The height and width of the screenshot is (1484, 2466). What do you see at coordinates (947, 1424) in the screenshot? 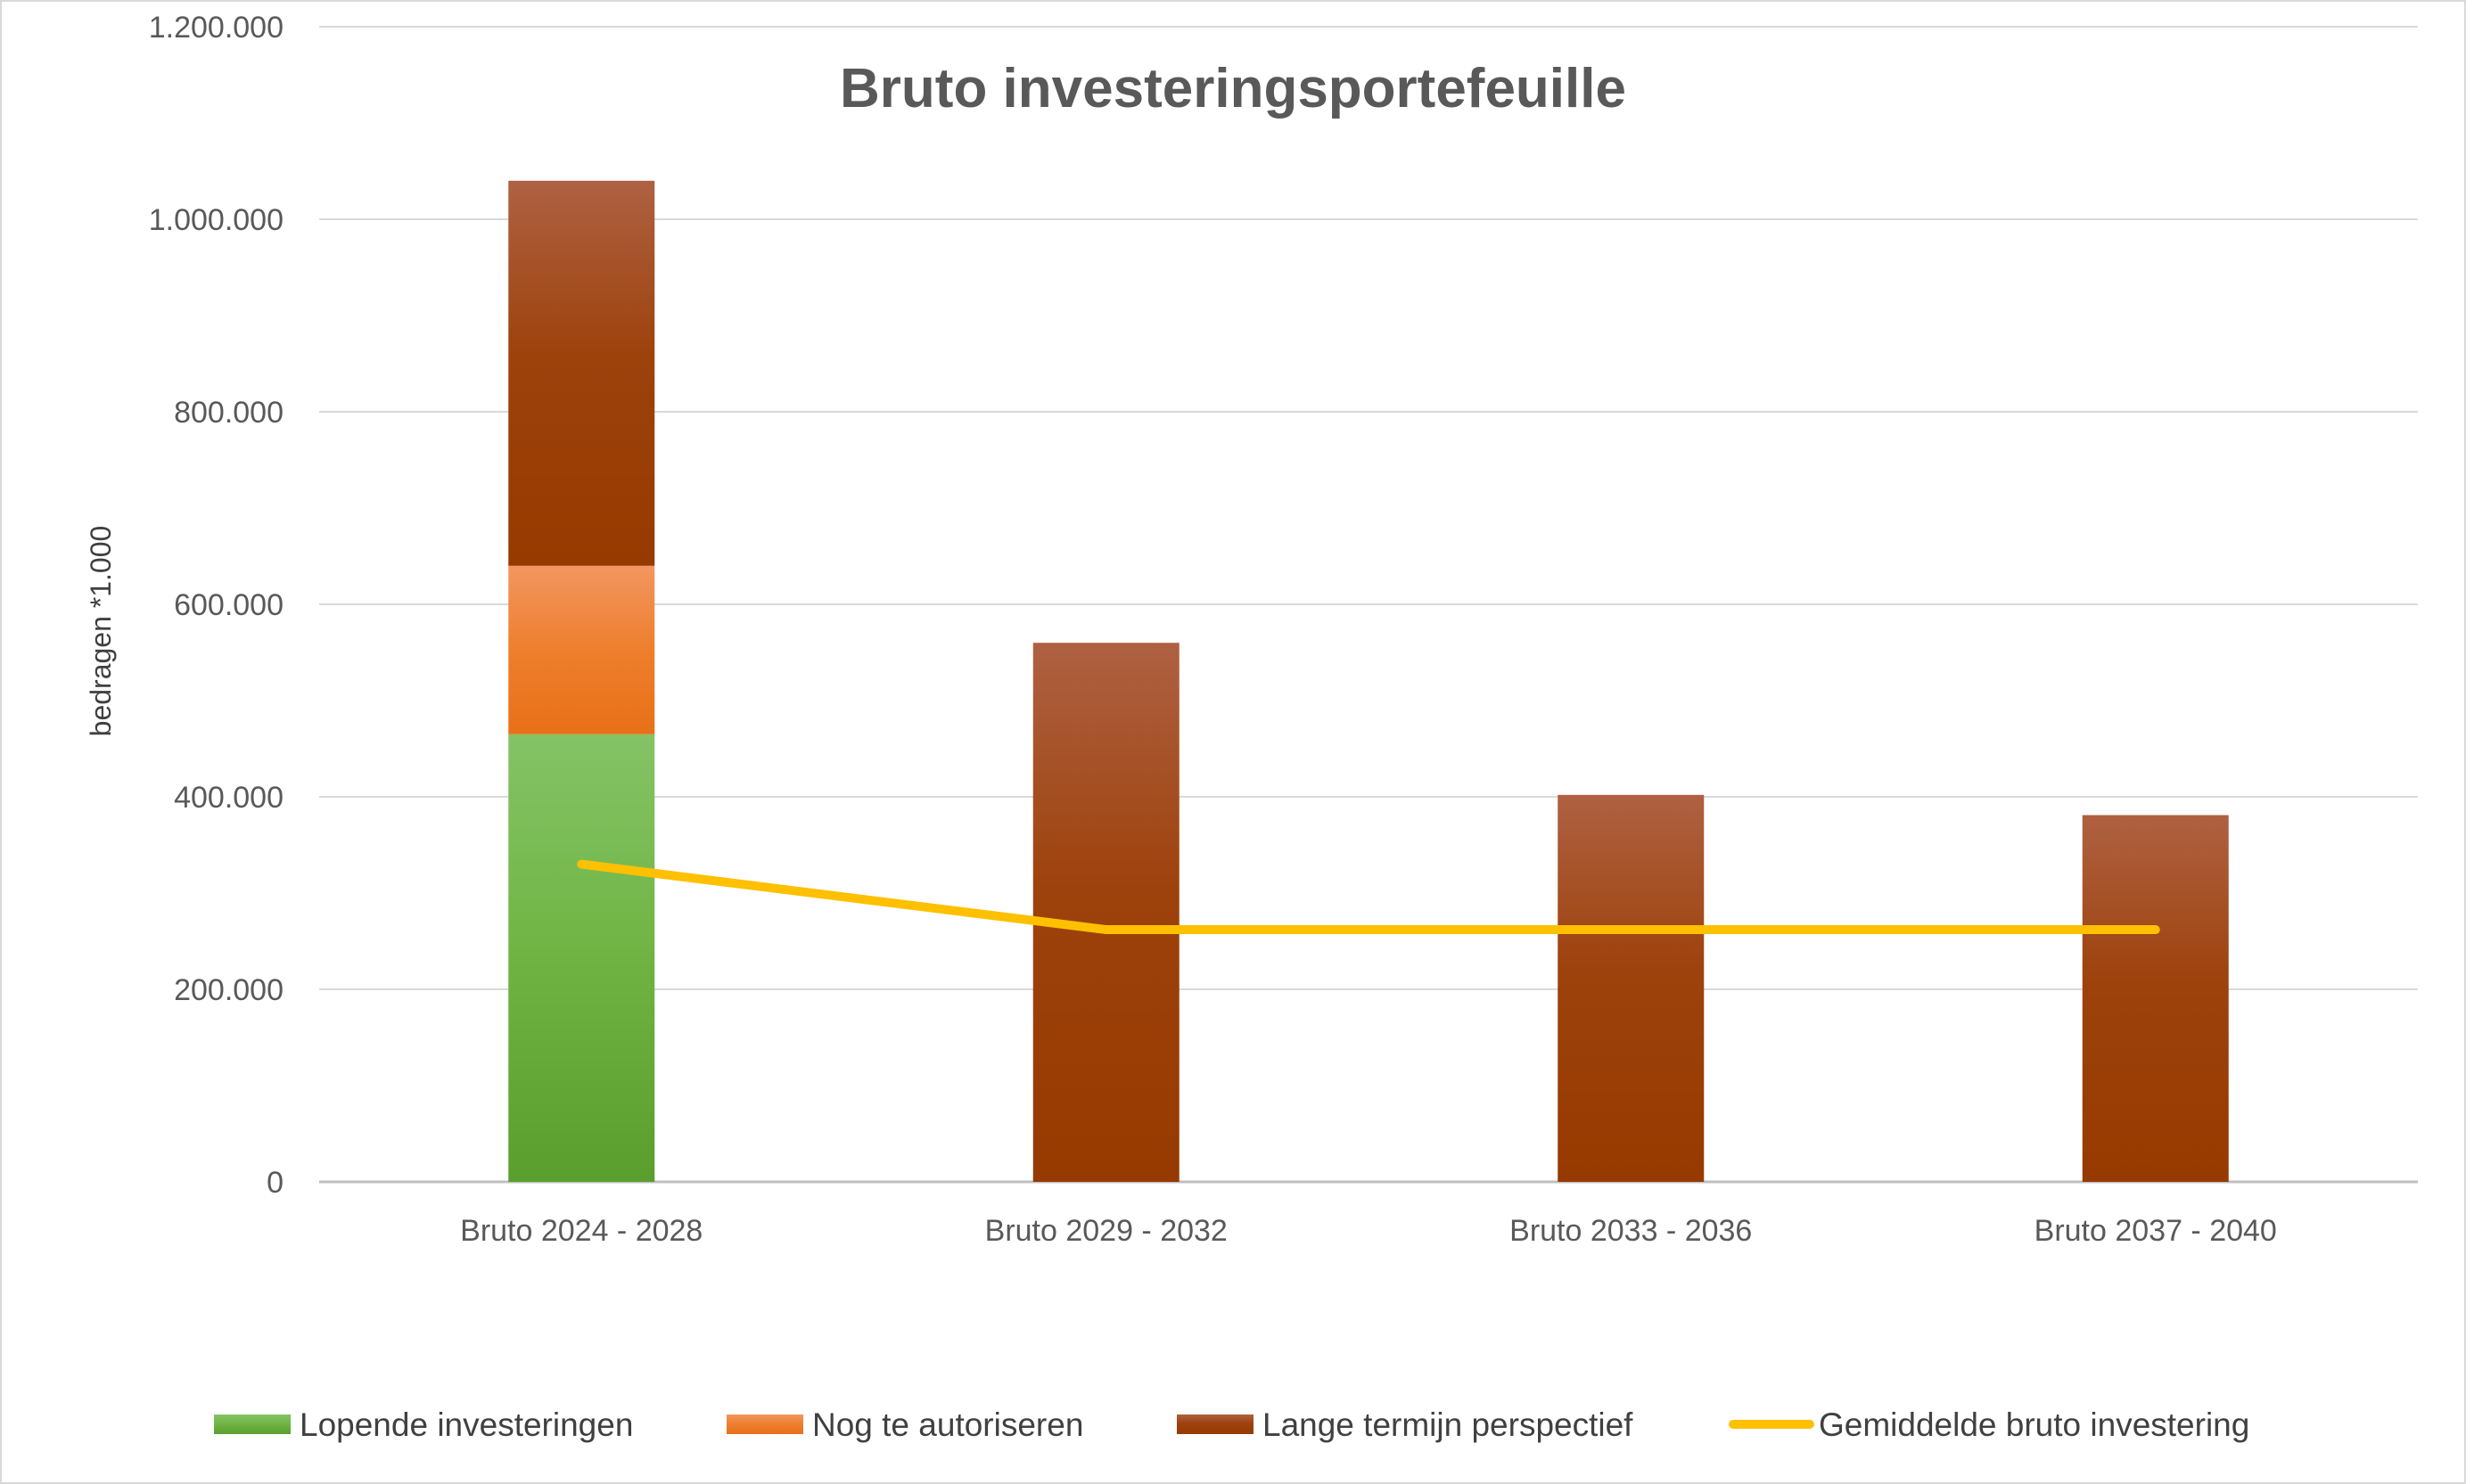
I see `legend-label-nog-te-autoriseren: Nog te autoriseren` at bounding box center [947, 1424].